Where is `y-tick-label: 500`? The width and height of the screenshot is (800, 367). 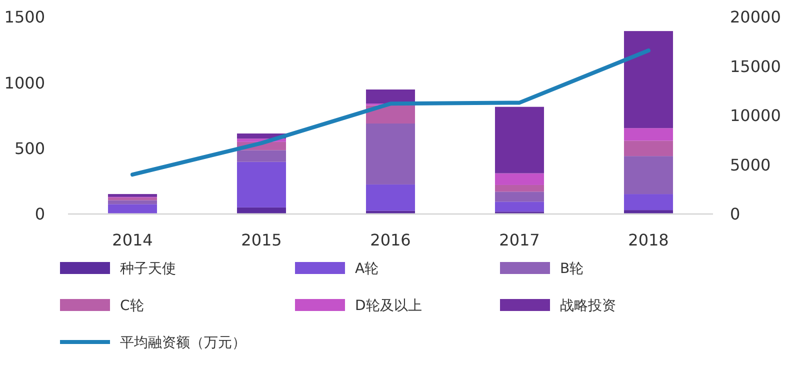
y-tick-label: 500 is located at coordinates (29, 148).